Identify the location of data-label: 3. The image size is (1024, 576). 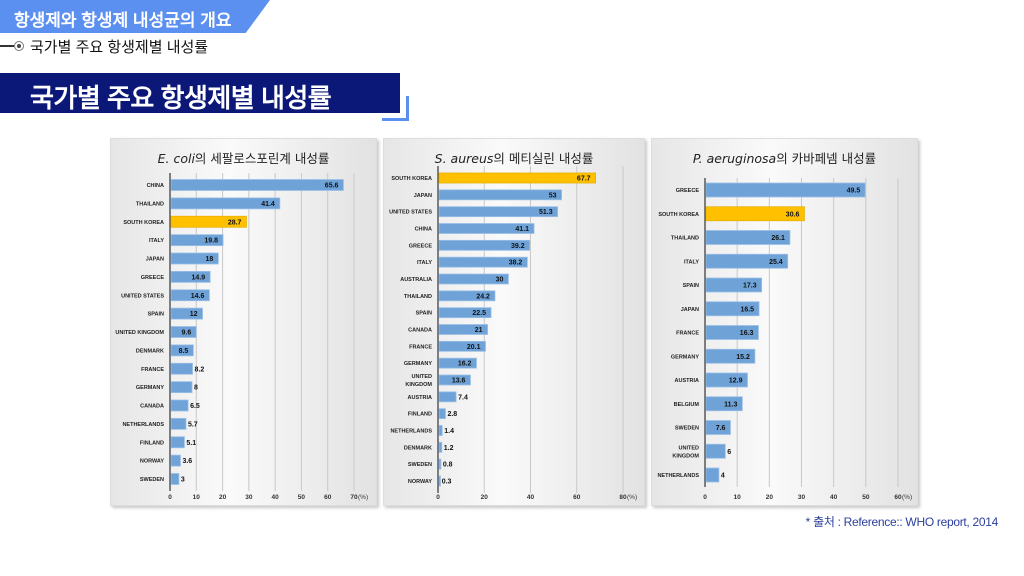
(183, 480).